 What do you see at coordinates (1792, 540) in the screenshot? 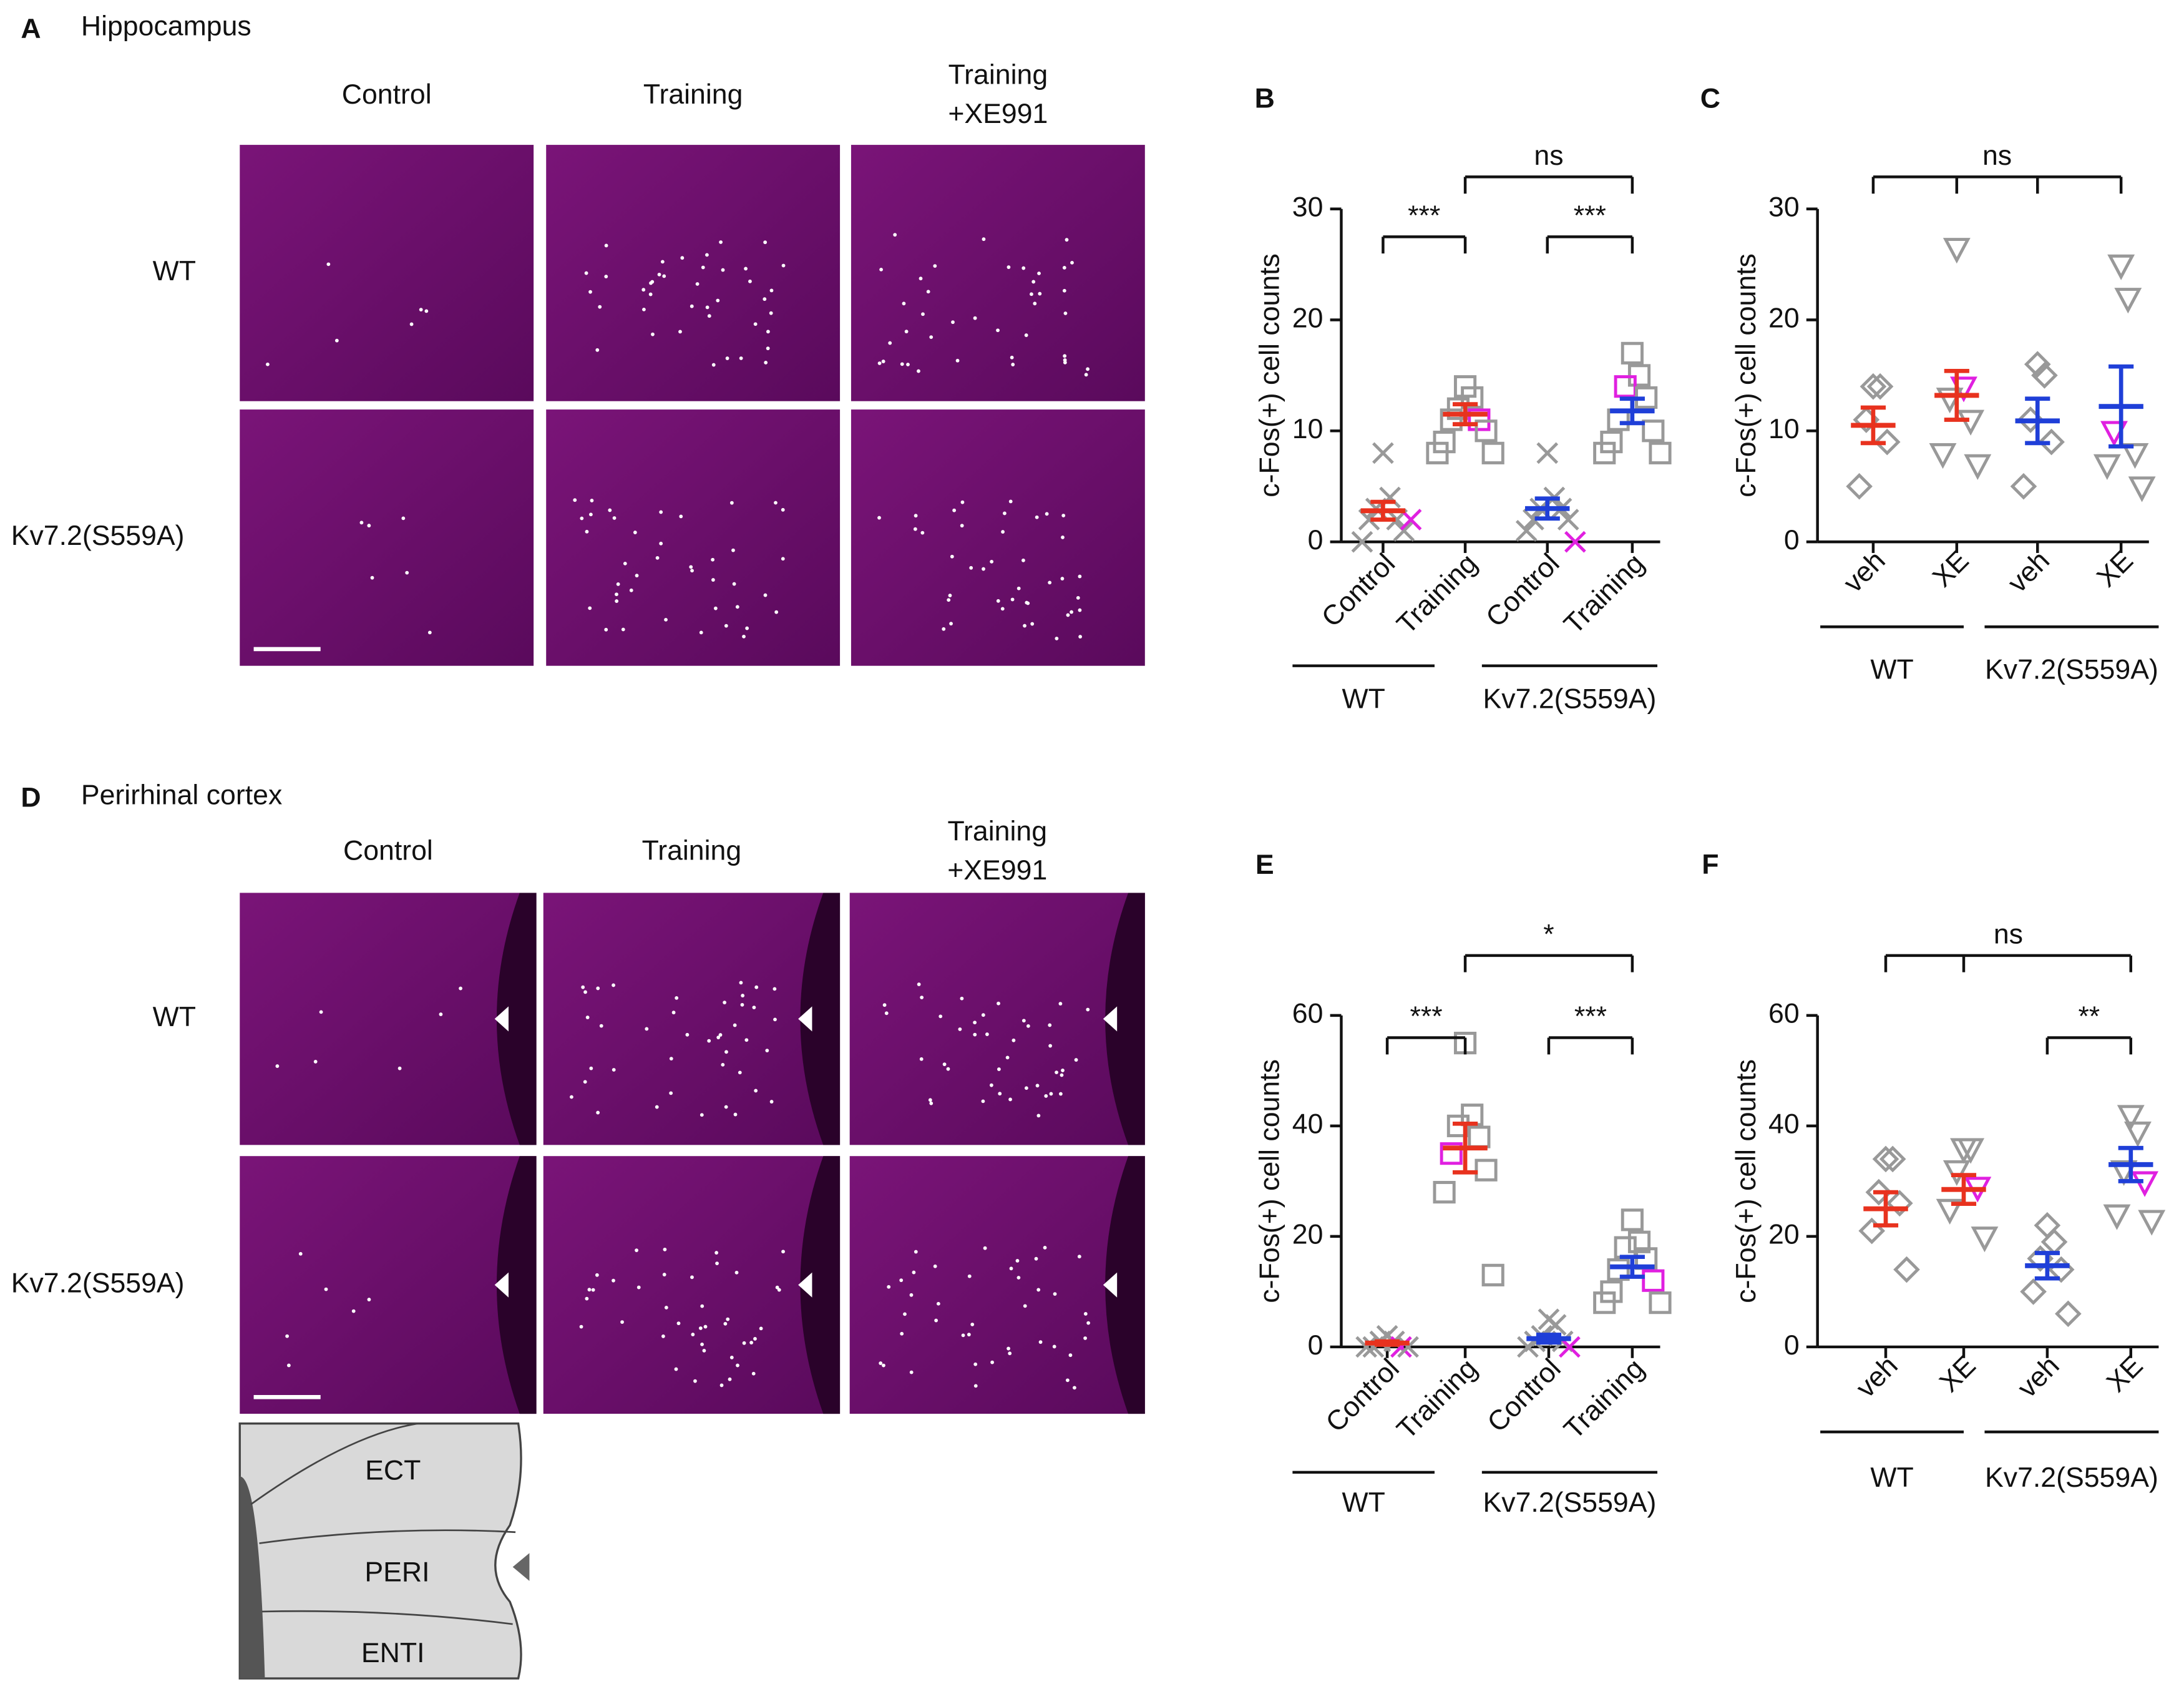
I see `y-tick-label: 0` at bounding box center [1792, 540].